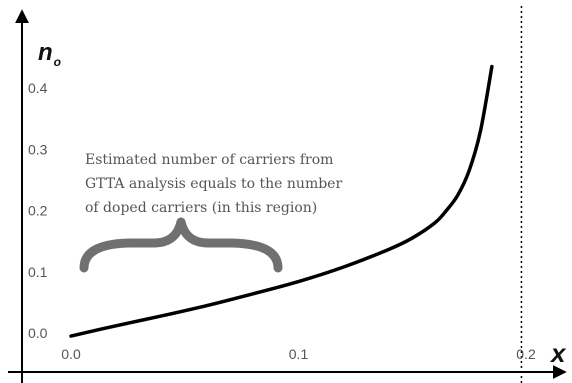  I want to click on y-tick-label: 0.1, so click(38, 272).